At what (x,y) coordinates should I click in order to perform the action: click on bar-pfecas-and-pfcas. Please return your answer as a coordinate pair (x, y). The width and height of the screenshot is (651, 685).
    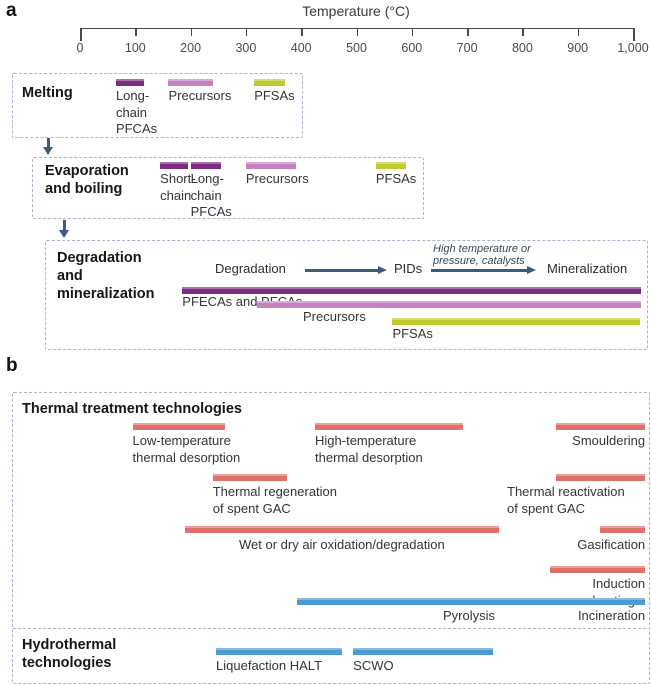
    Looking at the image, I should click on (412, 290).